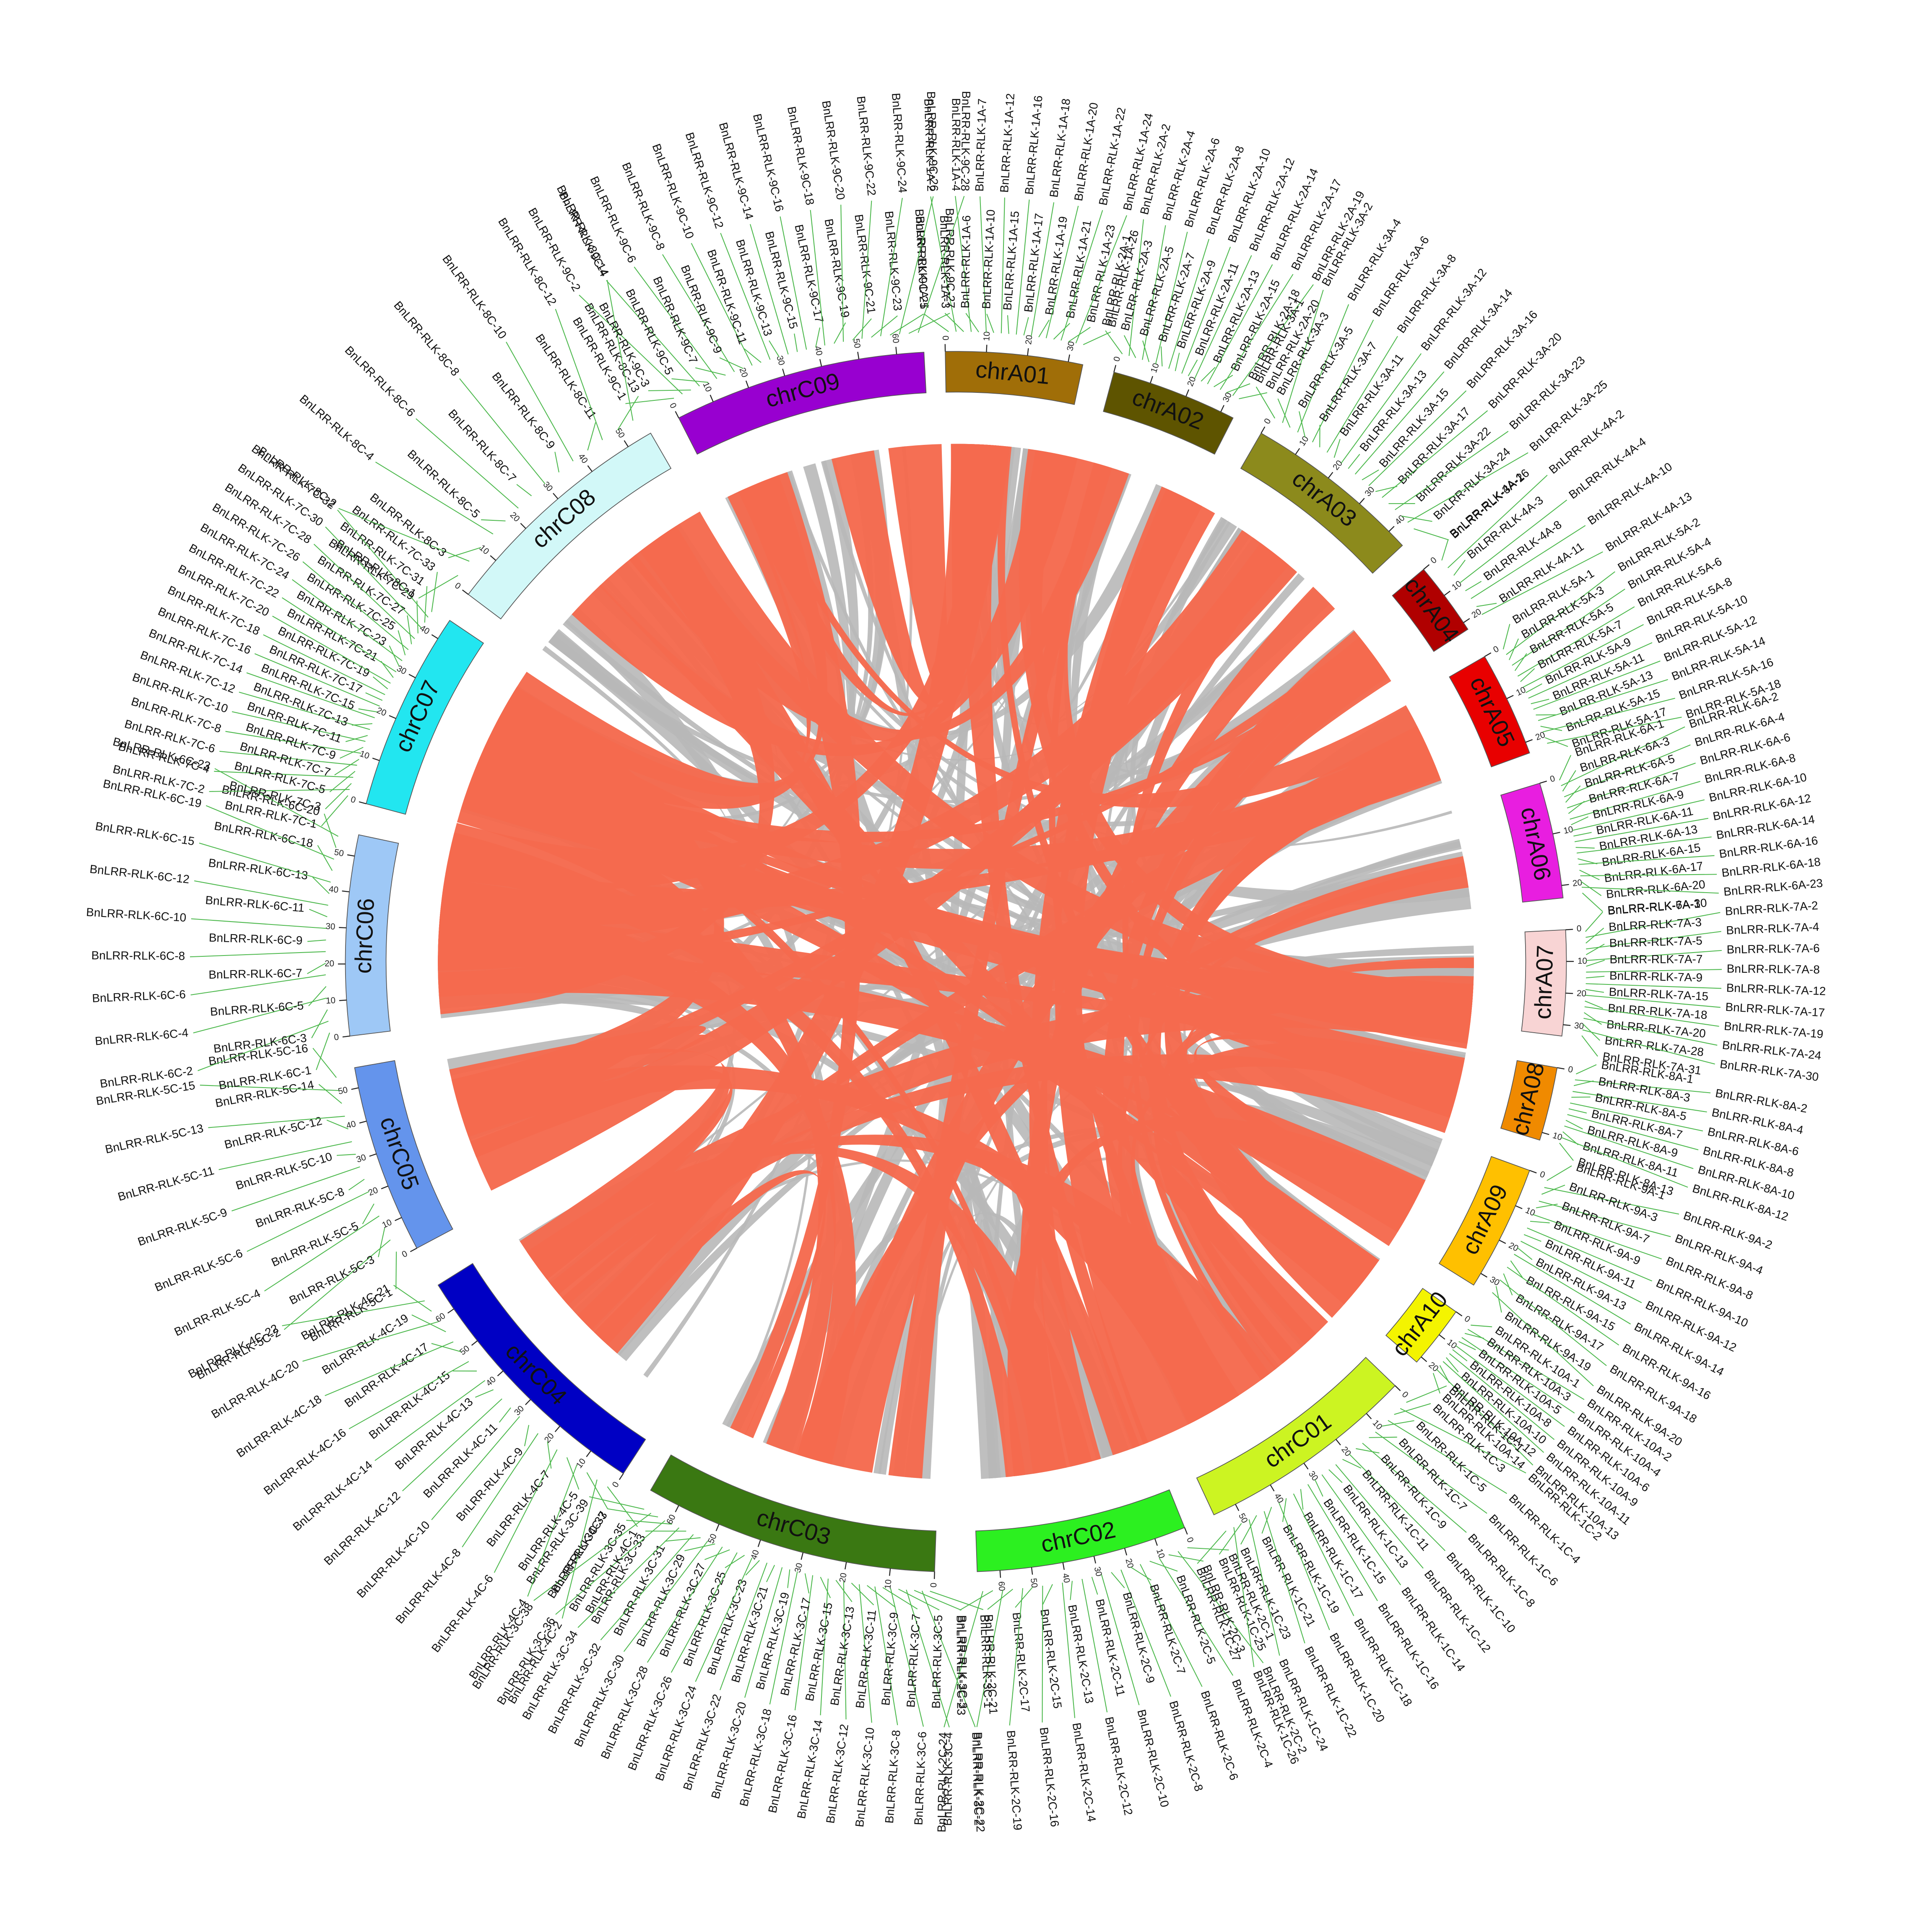 This screenshot has height=1932, width=1913. I want to click on gene-label: BnLRR-RLK-7A-6, so click(1772, 949).